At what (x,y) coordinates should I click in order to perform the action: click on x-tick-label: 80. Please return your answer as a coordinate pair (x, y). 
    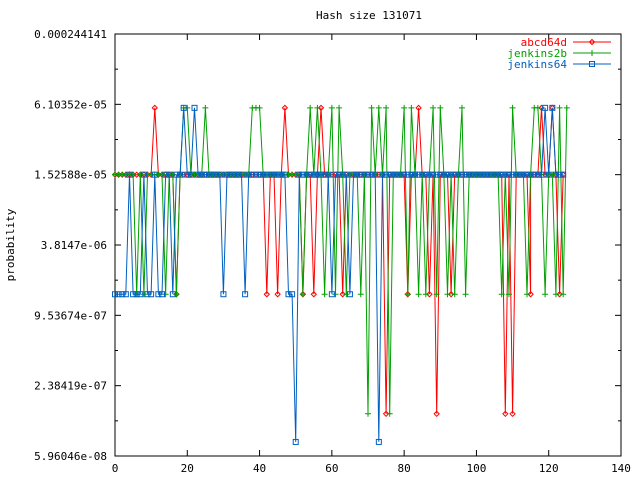
    Looking at the image, I should click on (404, 468).